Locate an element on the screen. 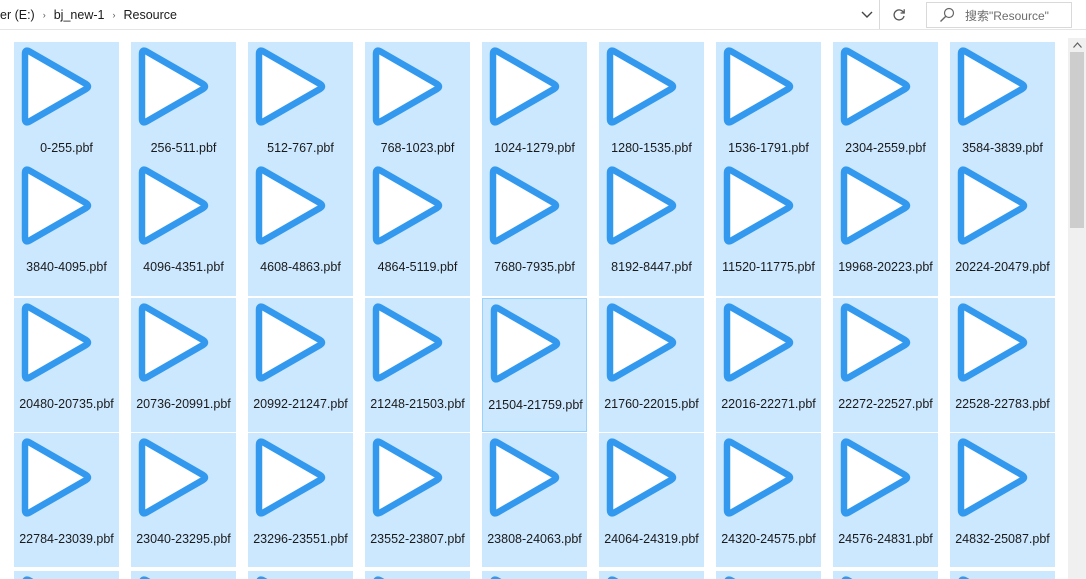 This screenshot has height=579, width=1086. file-item: 512-767.pbf is located at coordinates (300, 101).